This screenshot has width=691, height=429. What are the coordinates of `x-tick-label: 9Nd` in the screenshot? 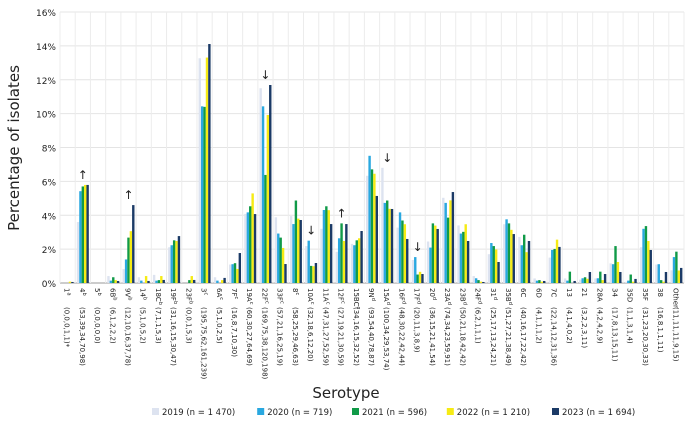 It's located at (371, 294).